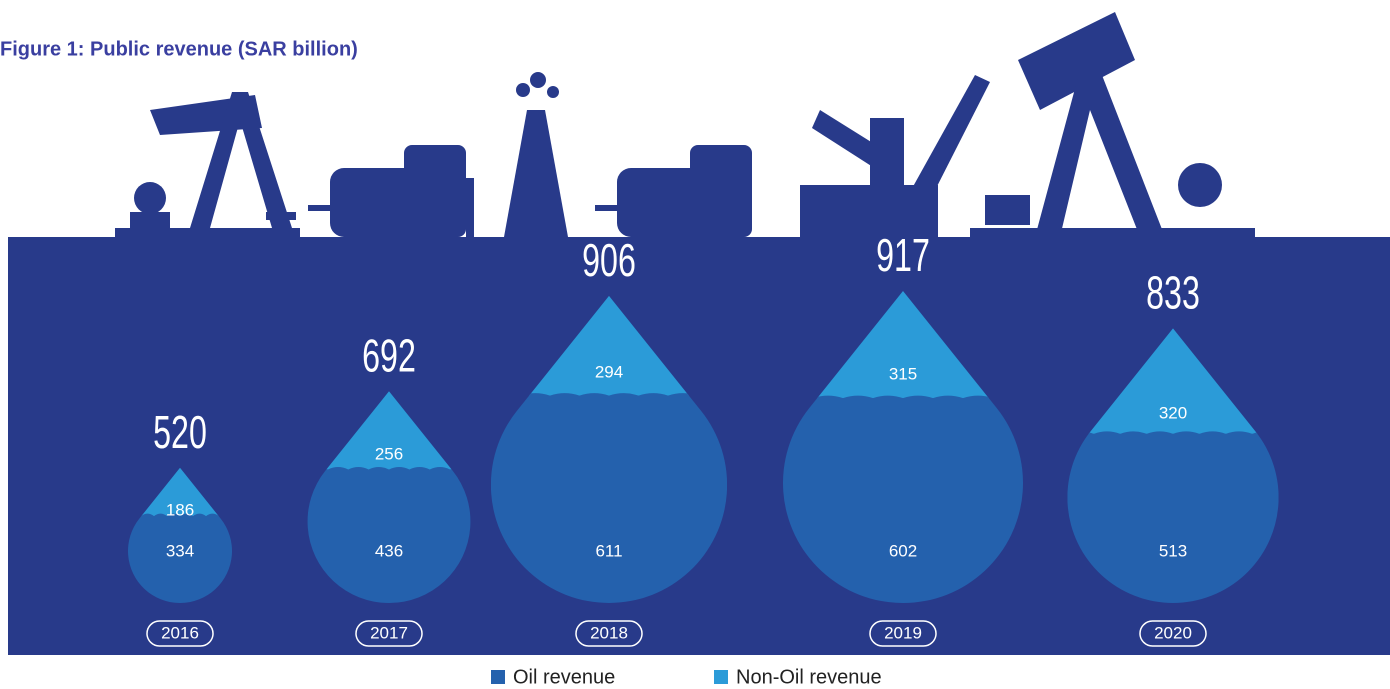 The width and height of the screenshot is (1390, 689). I want to click on value-label: 602, so click(903, 550).